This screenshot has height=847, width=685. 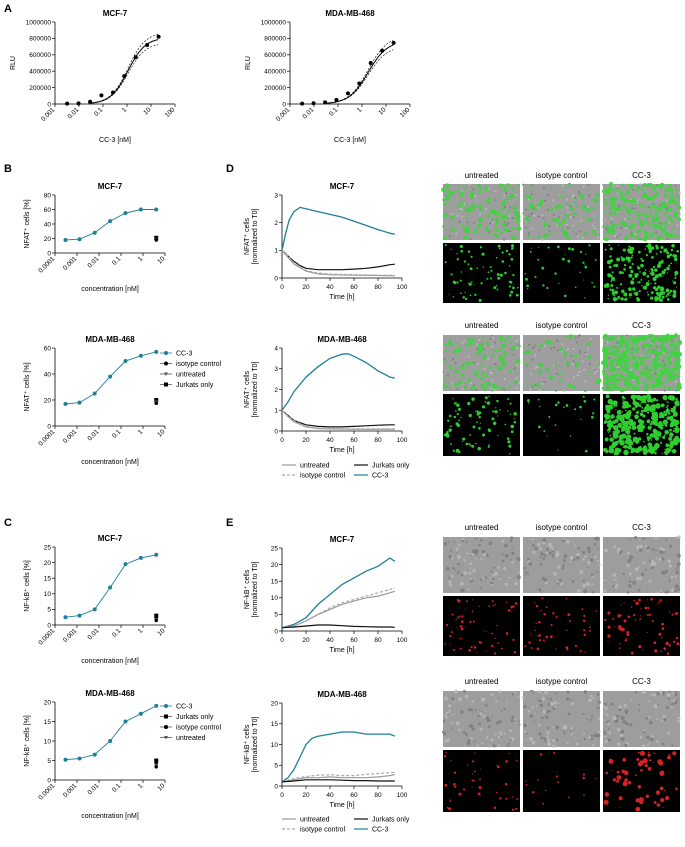 I want to click on chart-title: MCF-7, so click(x=110, y=538).